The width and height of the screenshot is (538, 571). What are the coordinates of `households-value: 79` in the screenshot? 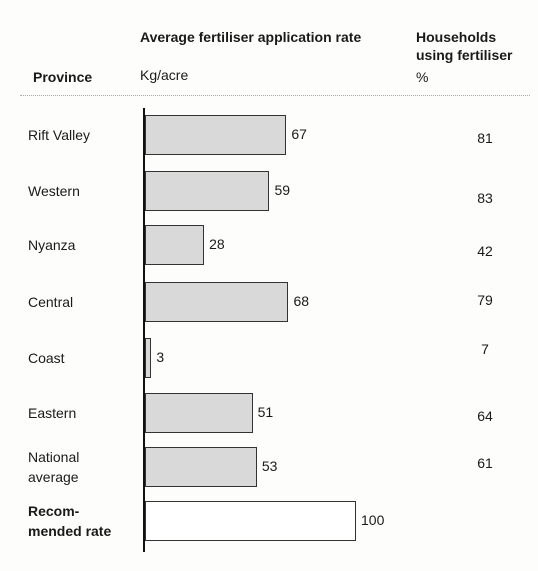 It's located at (485, 300).